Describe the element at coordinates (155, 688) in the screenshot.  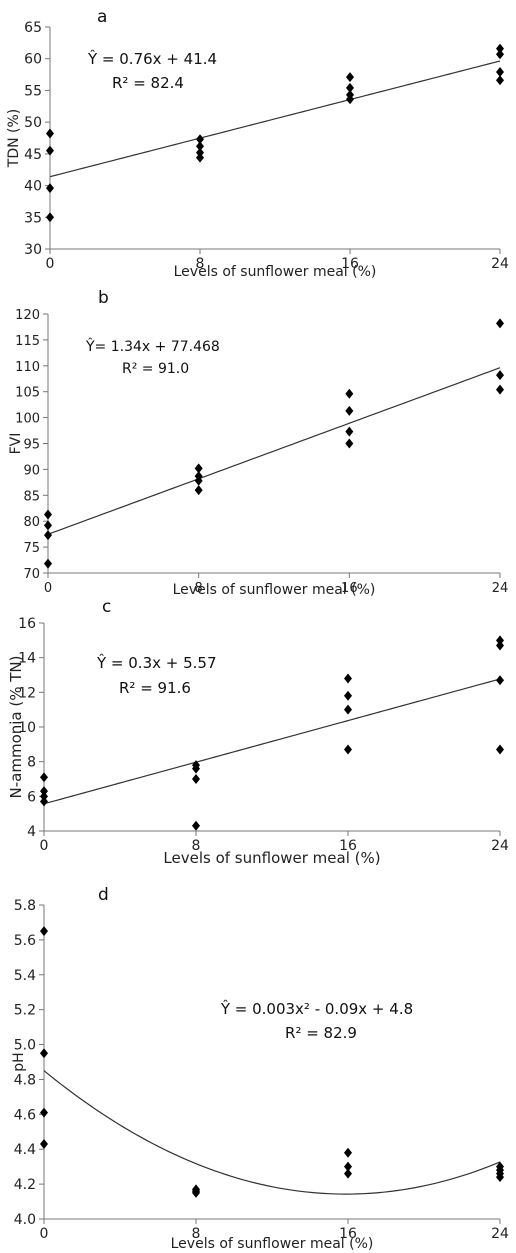
I see `r-squared-label: R² = 91.6` at that location.